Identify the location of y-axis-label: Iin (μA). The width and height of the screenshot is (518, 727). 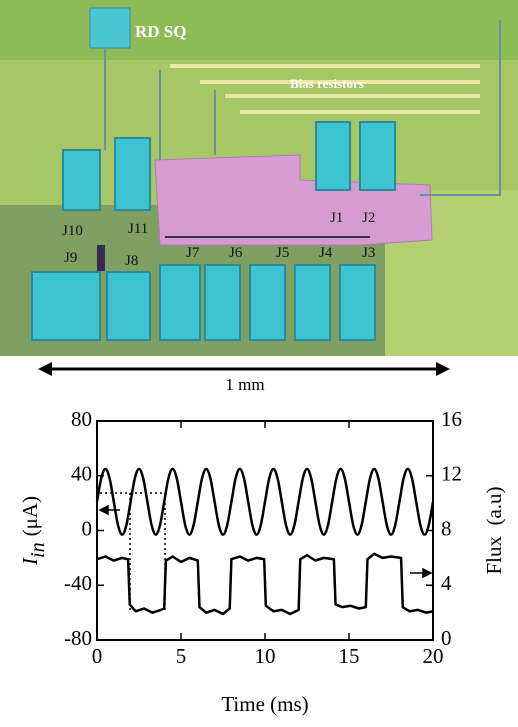
(33, 531).